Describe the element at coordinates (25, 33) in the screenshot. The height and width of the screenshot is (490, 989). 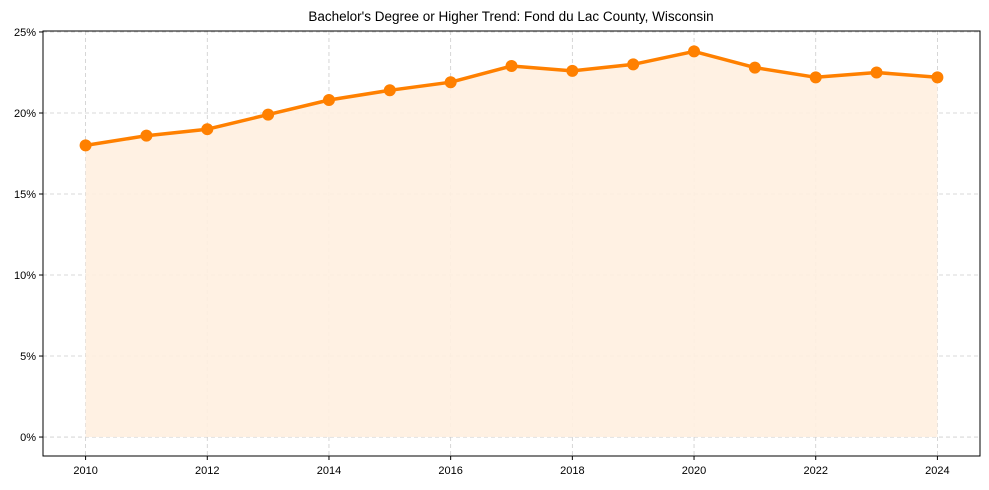
I see `y-tick-label: 25%` at that location.